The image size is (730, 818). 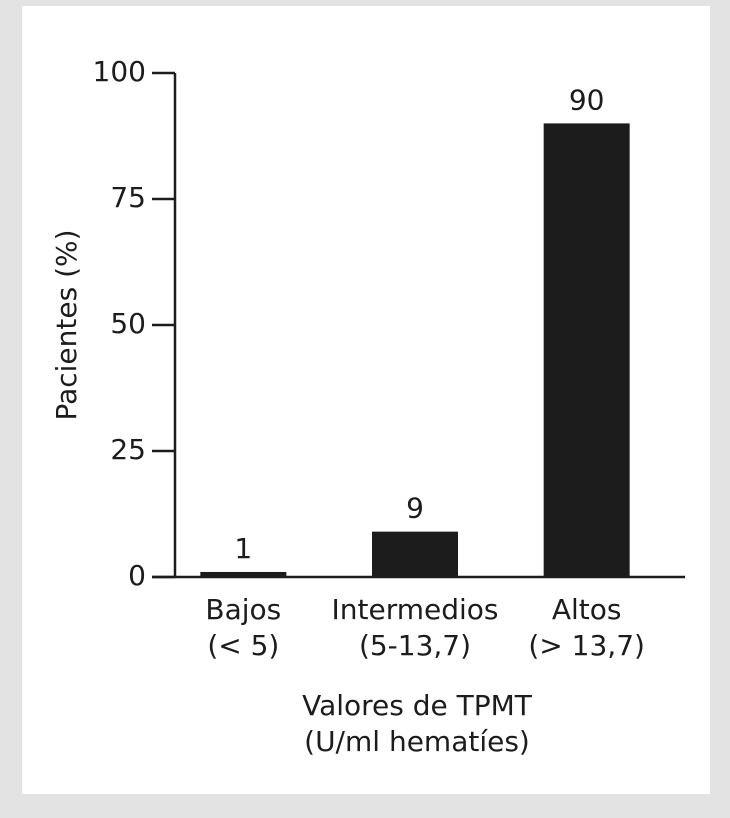 What do you see at coordinates (587, 99) in the screenshot?
I see `data-label: 90` at bounding box center [587, 99].